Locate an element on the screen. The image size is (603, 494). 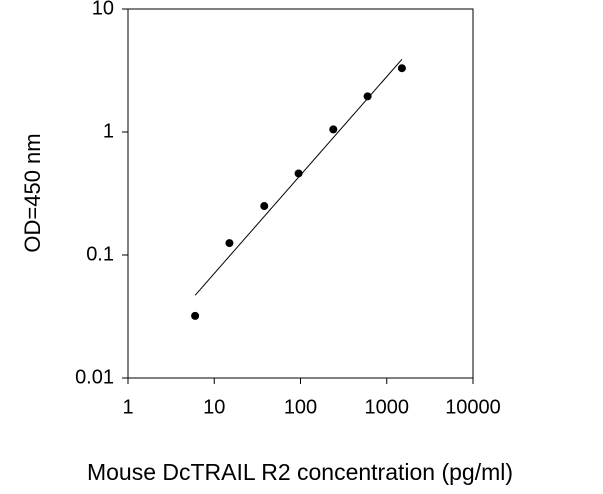
x-axis-label: Mouse DcTRAIL R2 concentration (pg/ml) is located at coordinates (300, 472).